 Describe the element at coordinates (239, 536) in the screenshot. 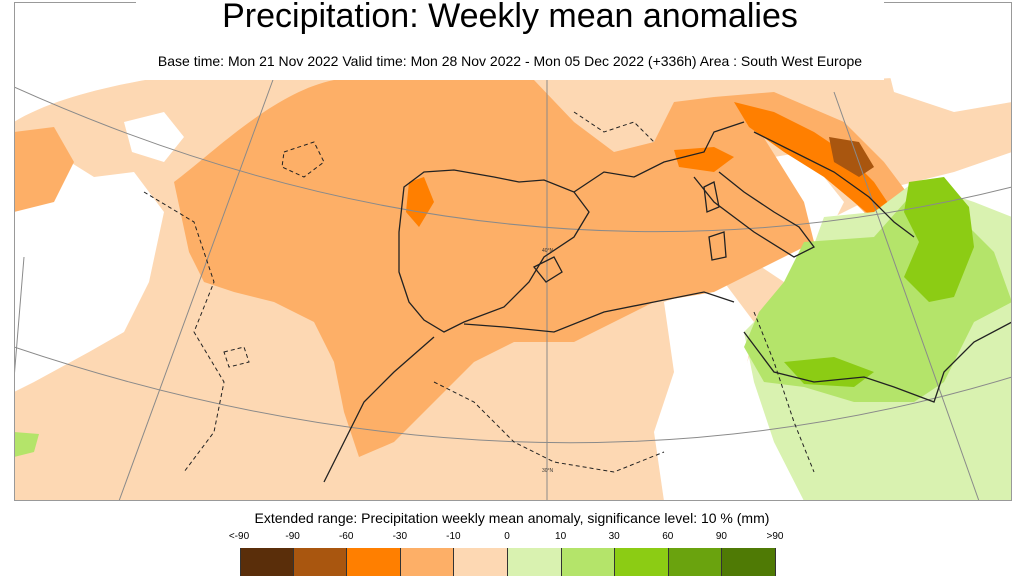

I see `legend-label: <-90` at that location.